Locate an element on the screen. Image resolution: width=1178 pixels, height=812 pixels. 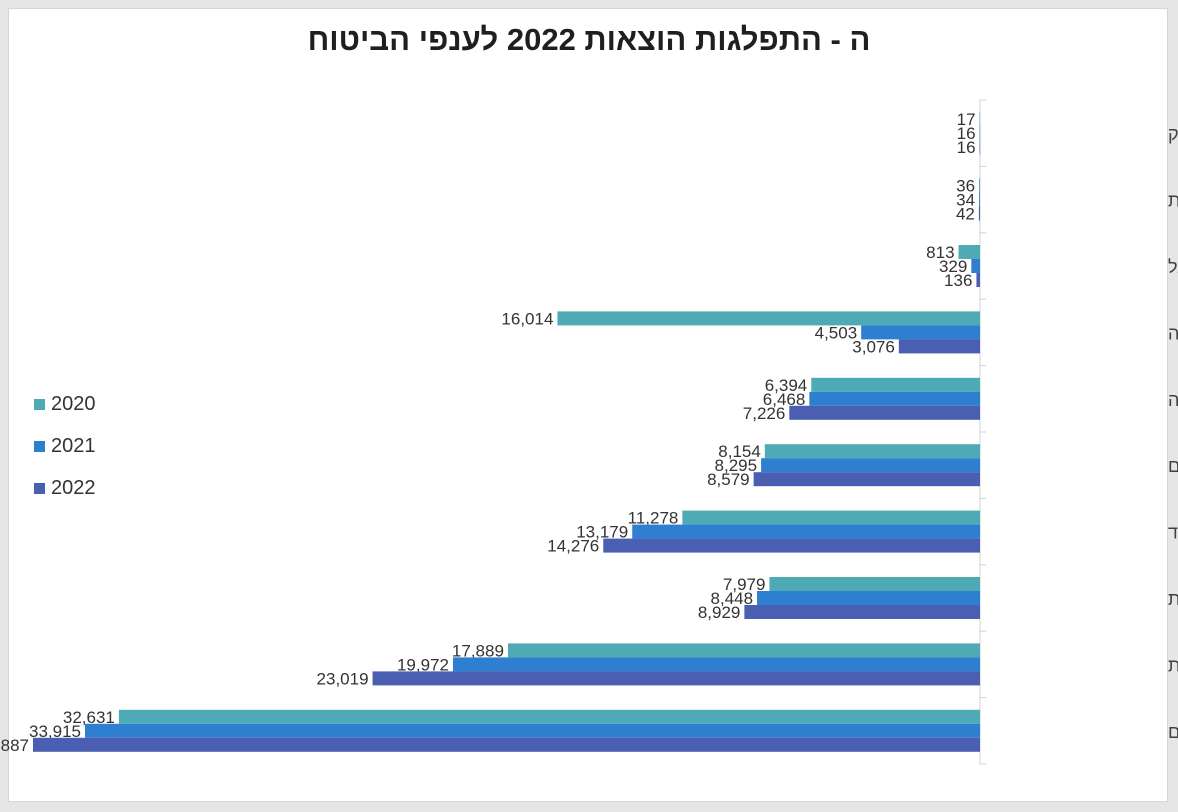
data-label: 6,468 is located at coordinates (784, 399).